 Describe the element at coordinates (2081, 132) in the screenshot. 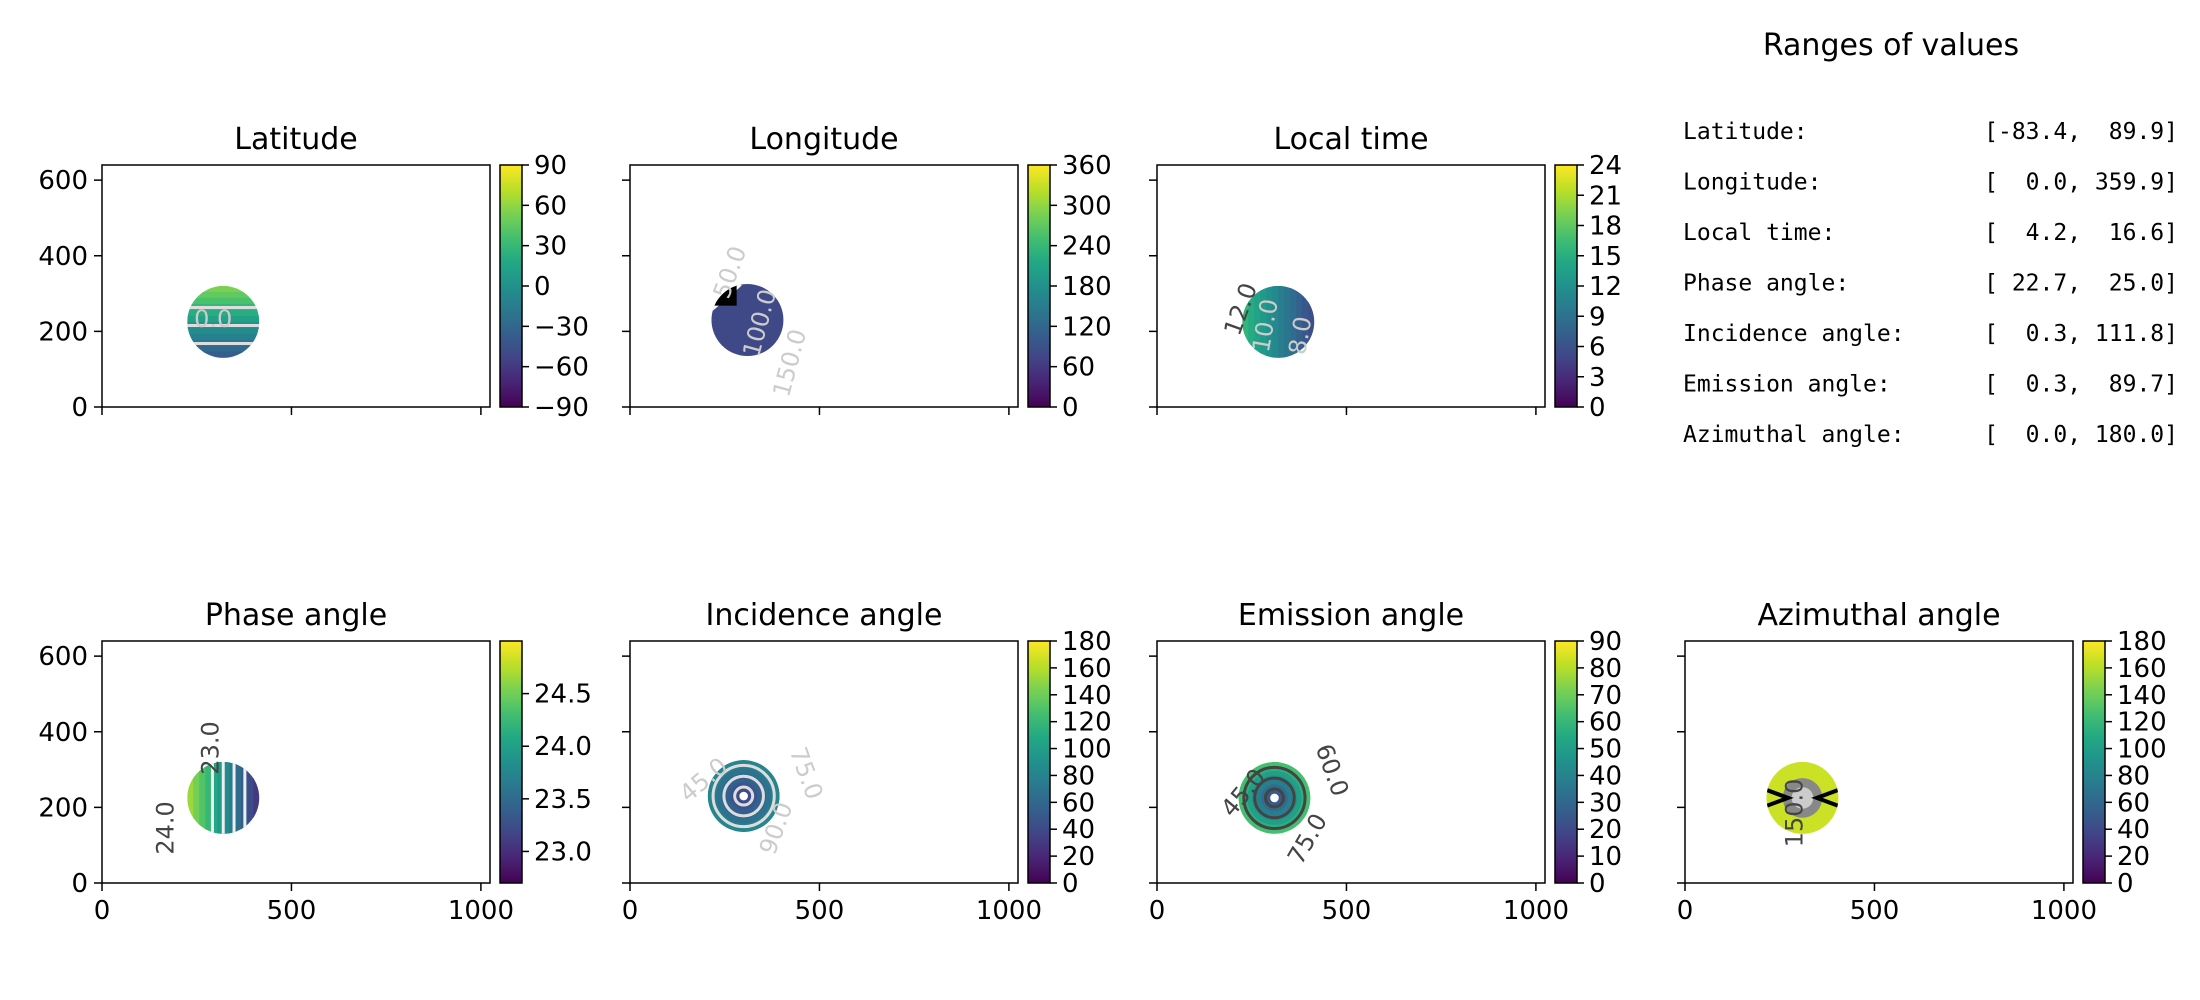

I see `range-value: [-83.4, 89.9]` at that location.